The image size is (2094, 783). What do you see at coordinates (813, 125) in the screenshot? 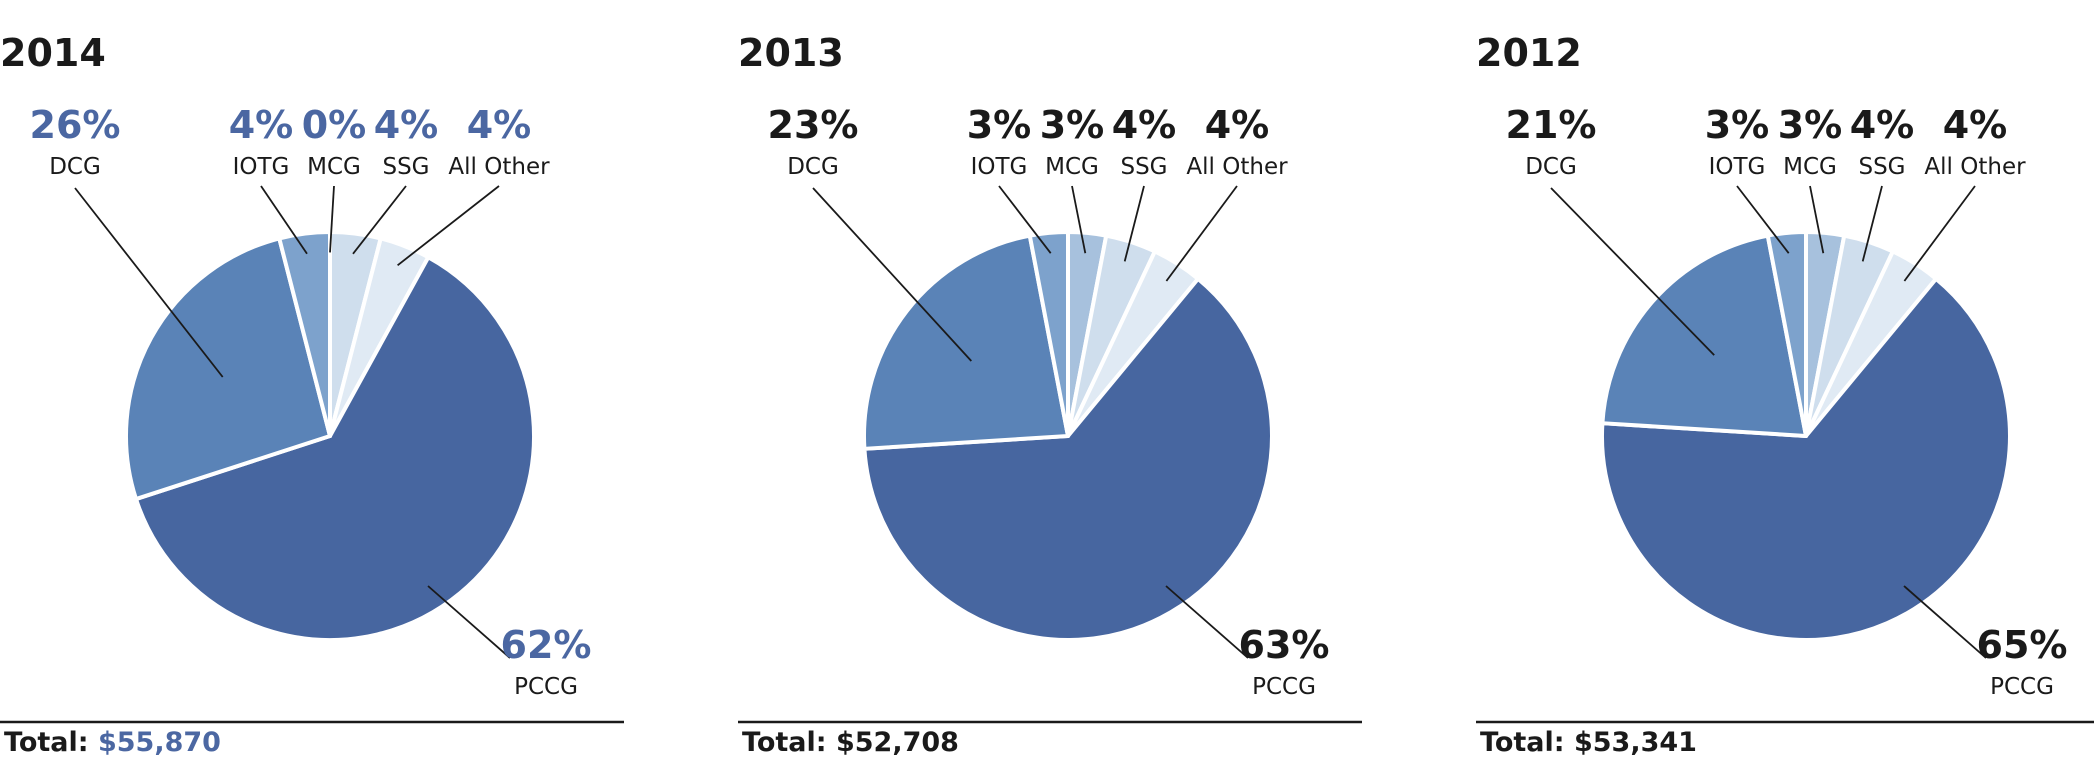
I see `data-label-dcg-percent: 23%` at bounding box center [813, 125].